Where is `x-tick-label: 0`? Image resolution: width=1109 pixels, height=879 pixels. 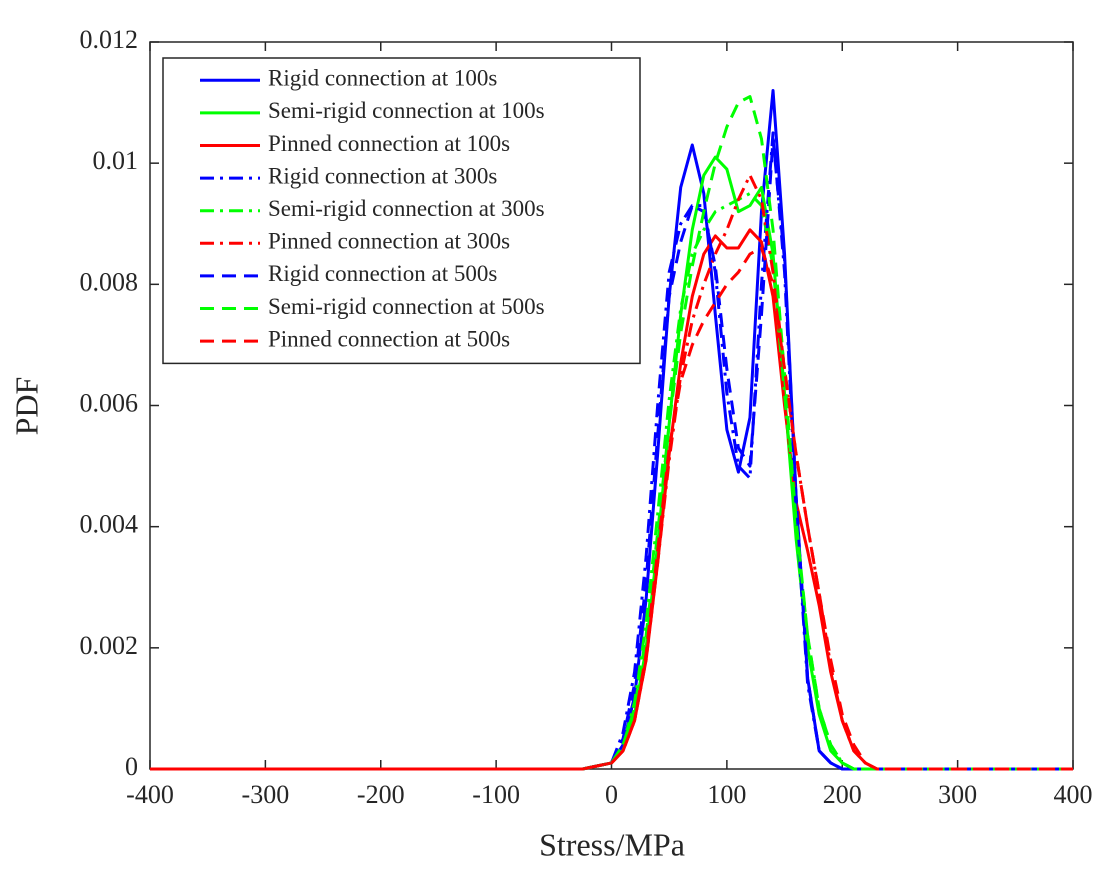
x-tick-label: 0 is located at coordinates (611, 794).